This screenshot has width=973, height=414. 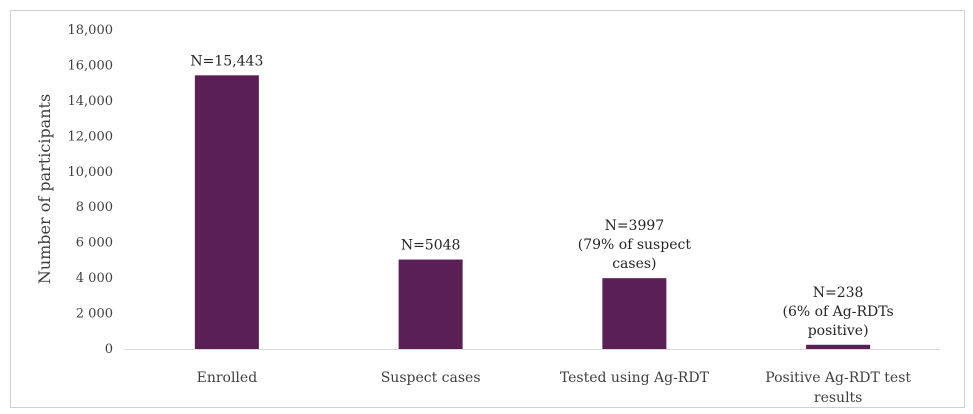 What do you see at coordinates (94, 243) in the screenshot?
I see `y-tick-label: 6 000` at bounding box center [94, 243].